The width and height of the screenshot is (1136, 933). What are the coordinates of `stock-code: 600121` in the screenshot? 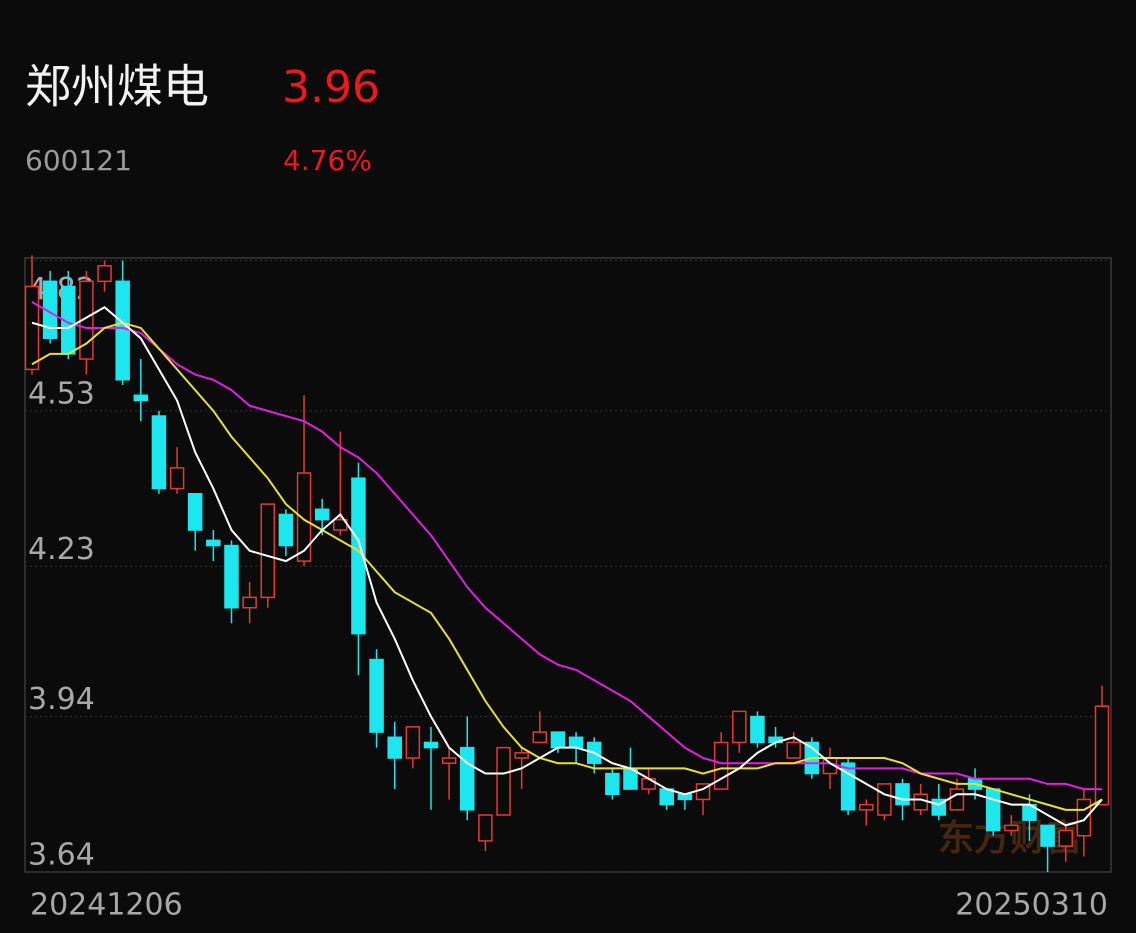 It's located at (78, 160).